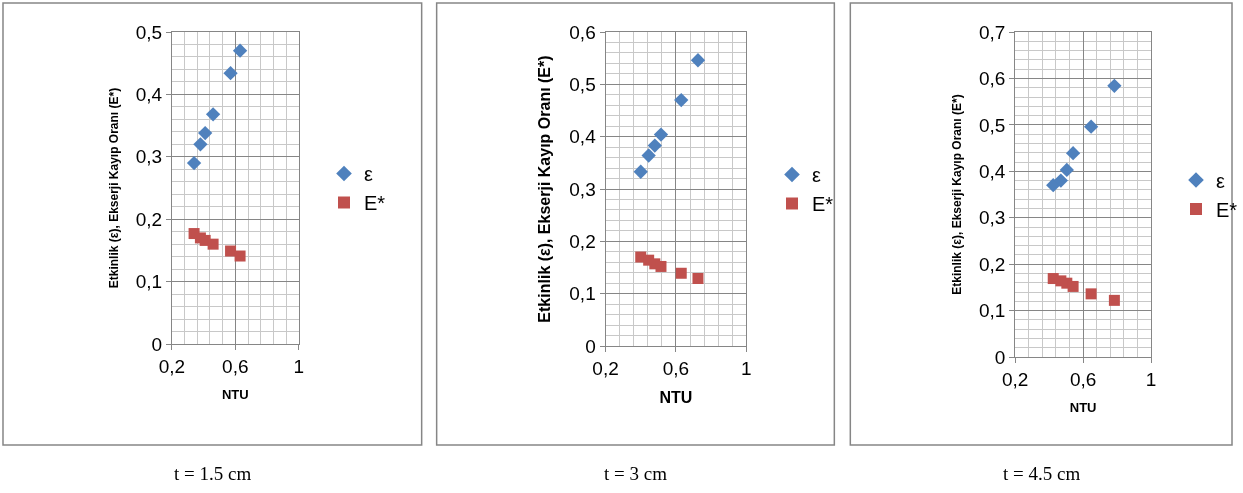  I want to click on text: t = 1.5 cm, so click(213, 473).